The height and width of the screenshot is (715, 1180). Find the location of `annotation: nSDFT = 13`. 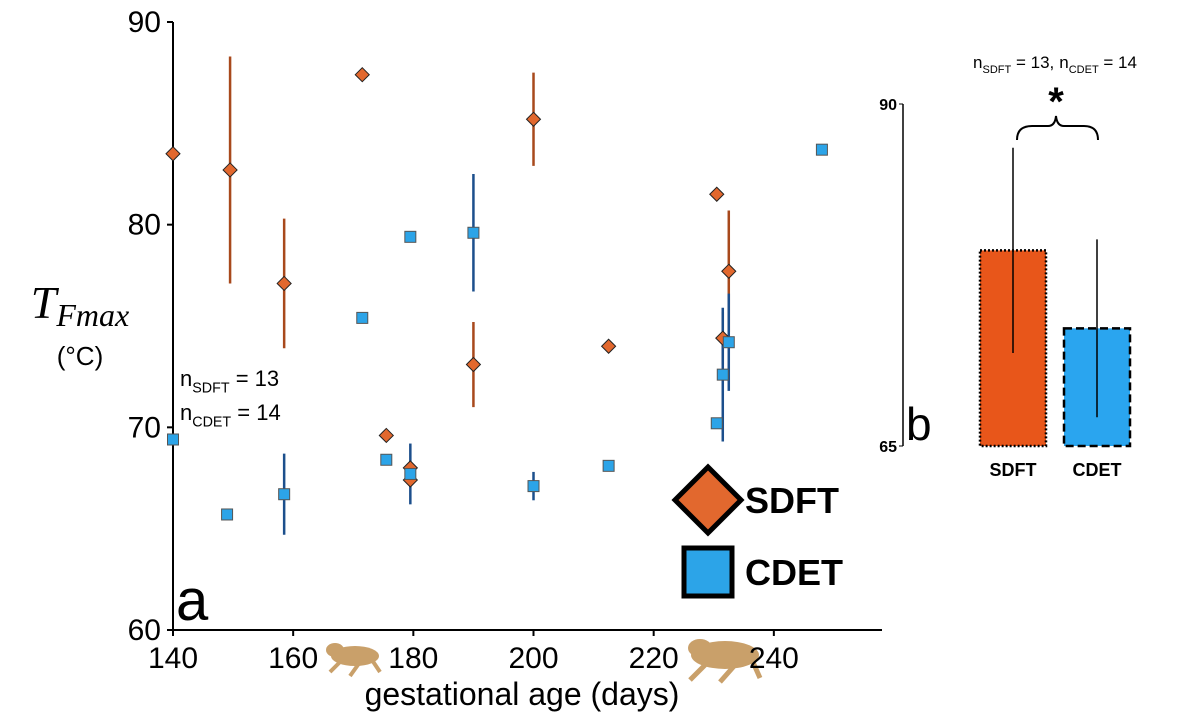

annotation: nSDFT = 13 is located at coordinates (229, 381).